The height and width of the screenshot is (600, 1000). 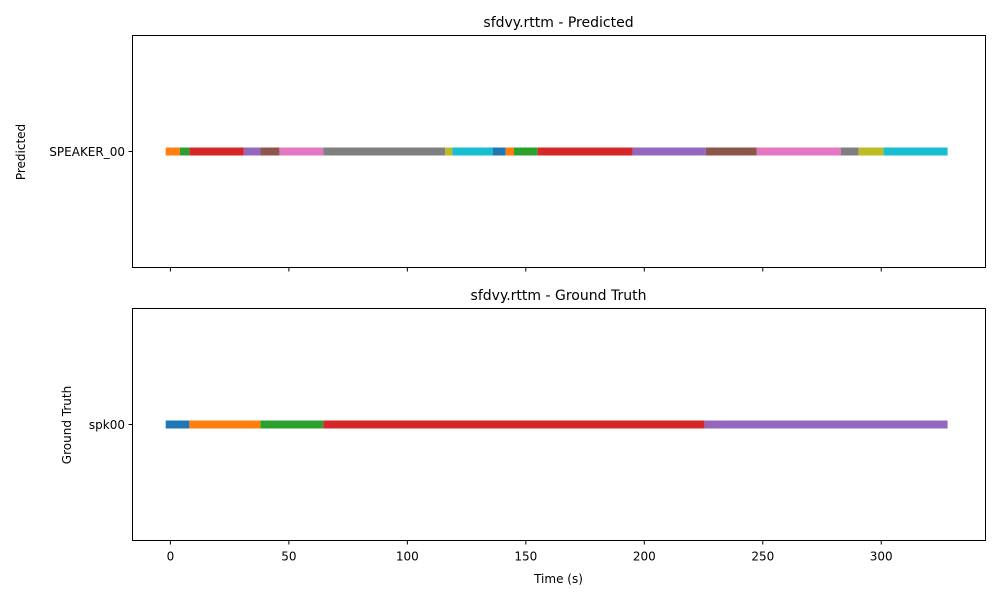 What do you see at coordinates (21, 152) in the screenshot?
I see `predicted-ylabel: Predicted` at bounding box center [21, 152].